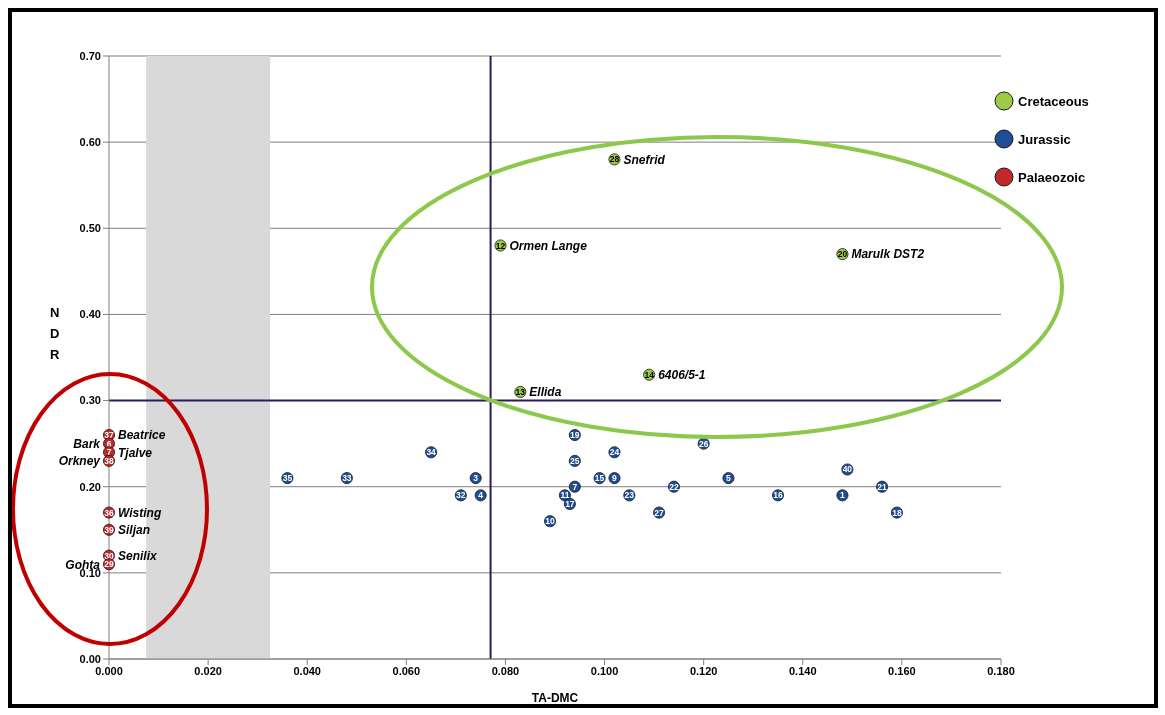 This screenshot has height=715, width=1165. Describe the element at coordinates (109, 443) in the screenshot. I see `annotation: 6` at that location.